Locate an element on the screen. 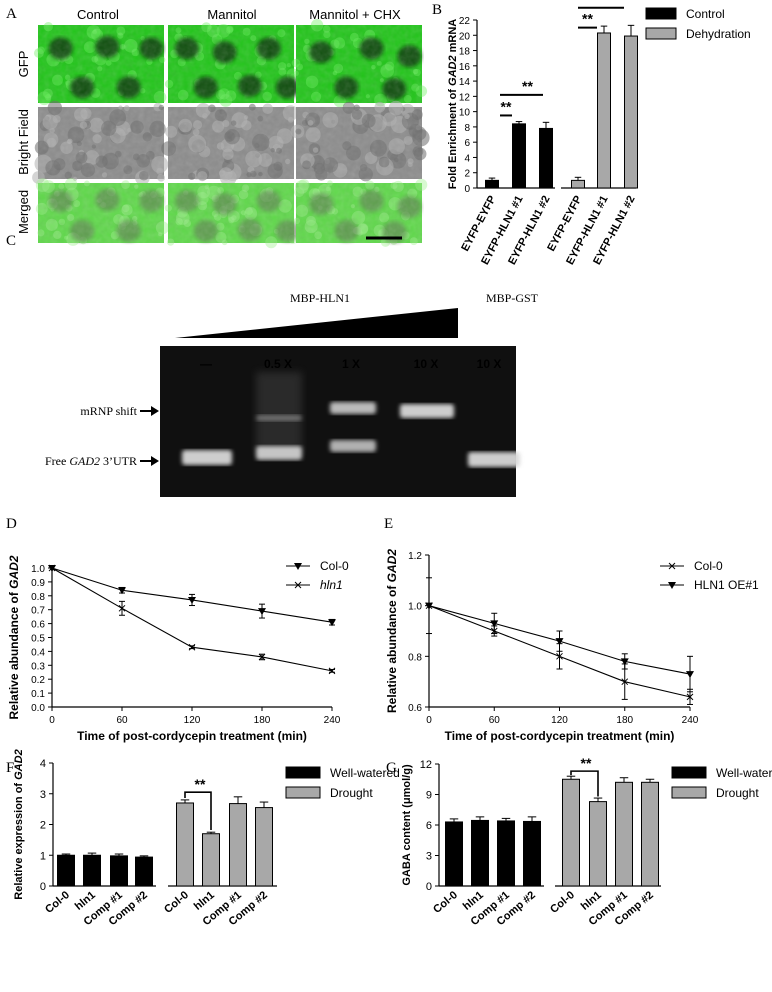 The height and width of the screenshot is (992, 772). y-axis-label: Fold Enrichment of GAD2 mRNA is located at coordinates (453, 104).